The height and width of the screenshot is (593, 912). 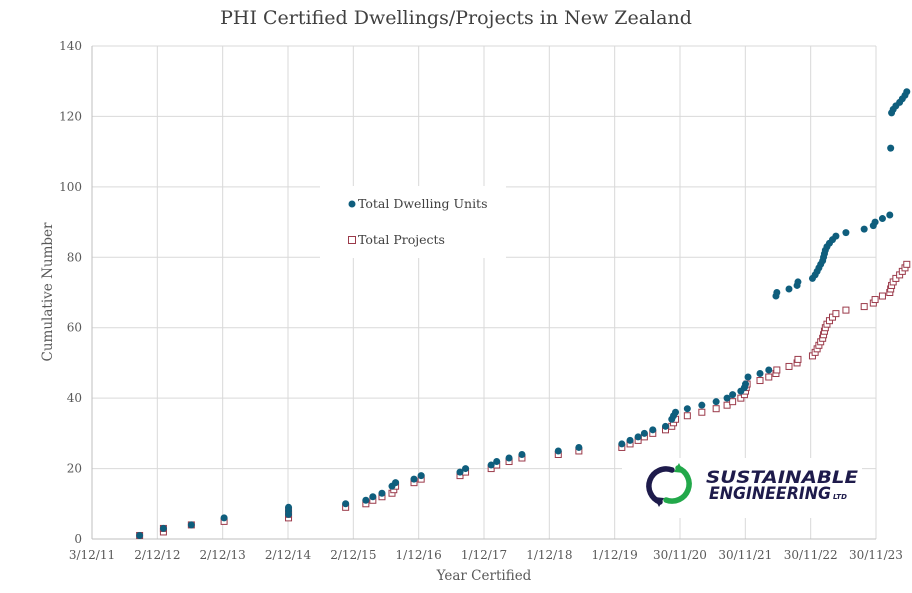 What do you see at coordinates (70, 116) in the screenshot?
I see `y-tick-label: 120` at bounding box center [70, 116].